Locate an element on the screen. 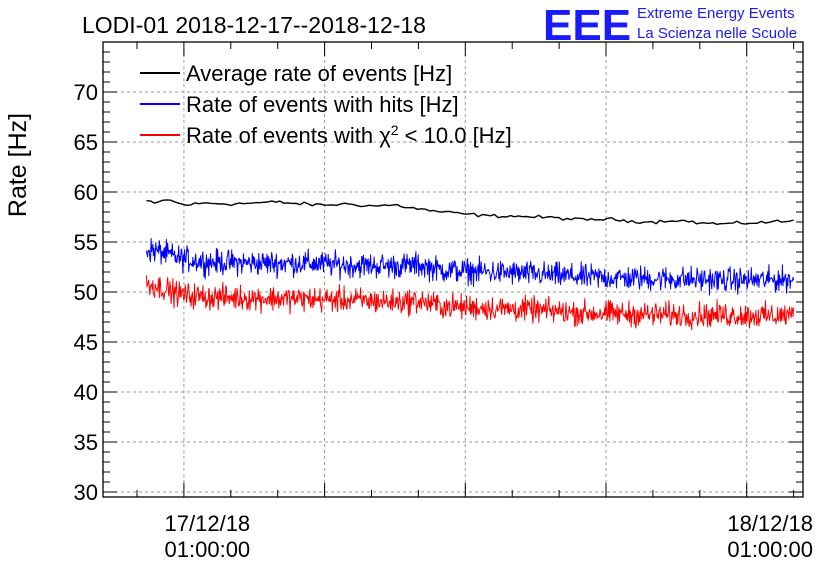 This screenshot has width=836, height=572. logo-line-1: Extreme Energy Events is located at coordinates (716, 13).